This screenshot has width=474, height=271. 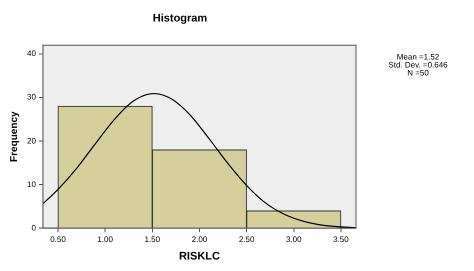 What do you see at coordinates (58, 239) in the screenshot?
I see `x-tick-label: 0.50` at bounding box center [58, 239].